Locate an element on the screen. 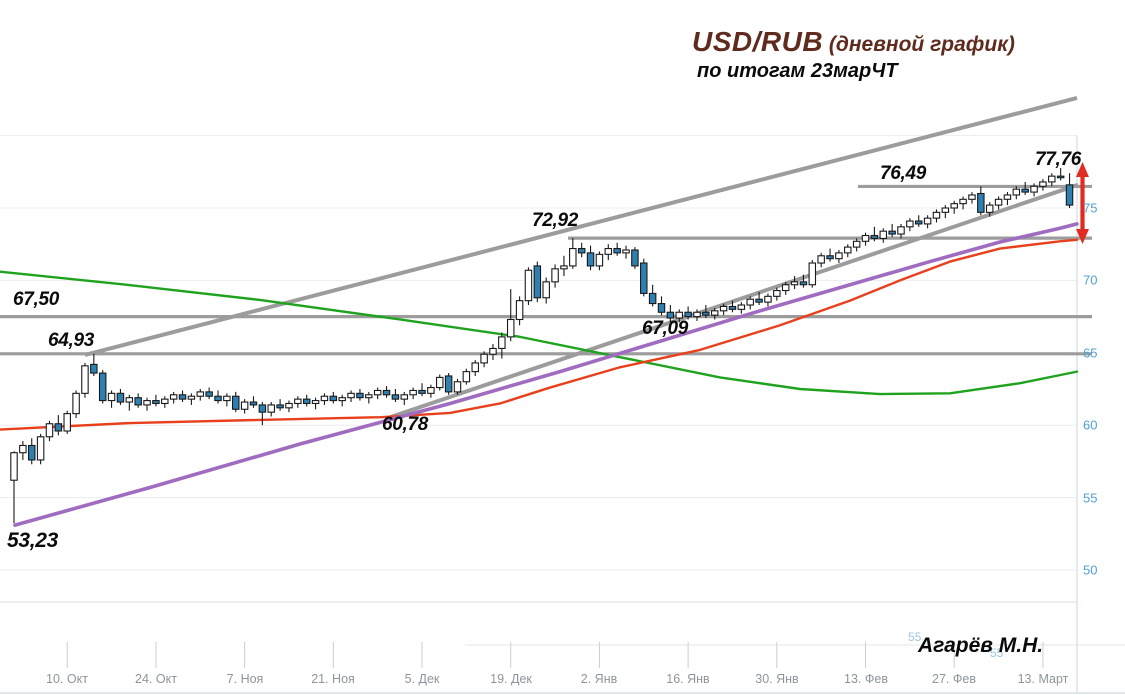 The image size is (1125, 695). y-axis-label-55: 55 is located at coordinates (1090, 498).